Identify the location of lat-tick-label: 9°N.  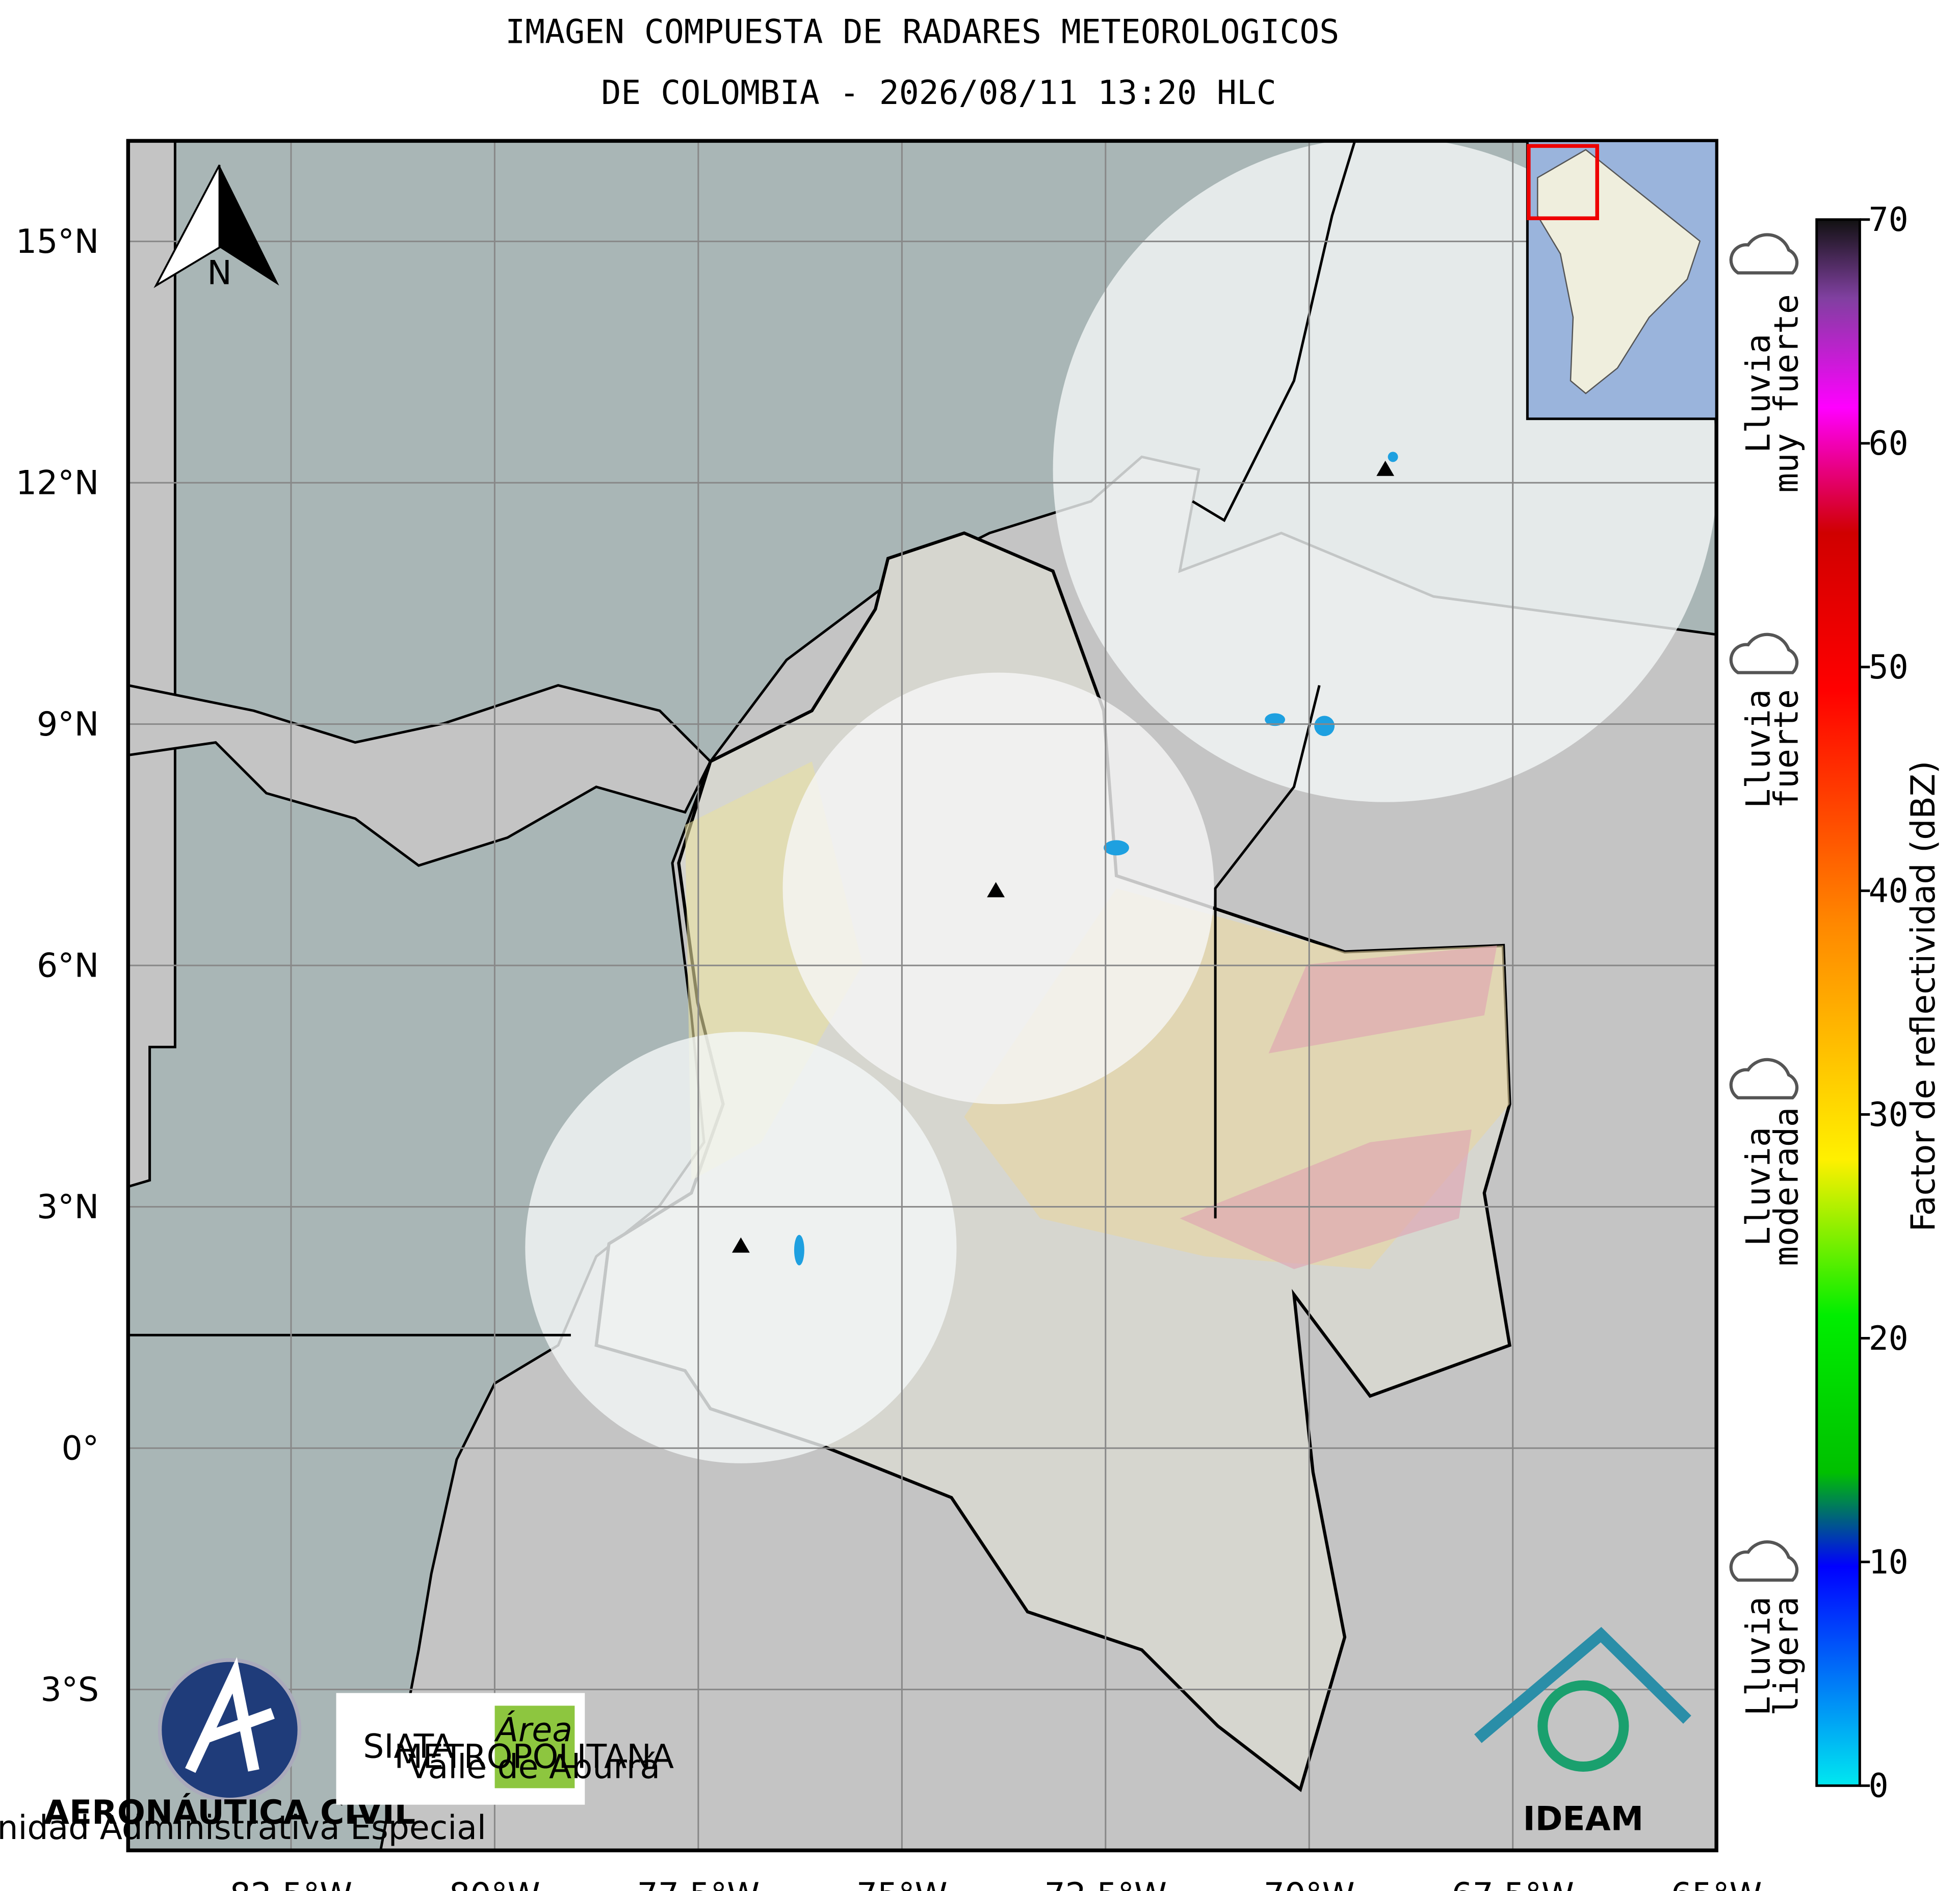
(68, 724).